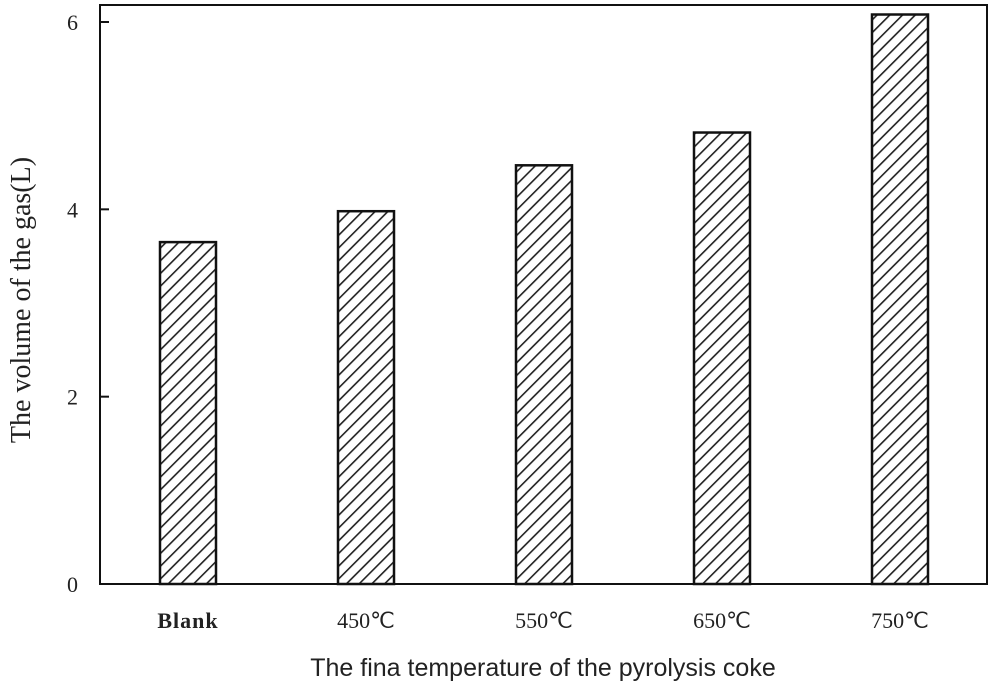 This screenshot has width=992, height=689. Describe the element at coordinates (72, 584) in the screenshot. I see `y-tick-label: 0` at that location.